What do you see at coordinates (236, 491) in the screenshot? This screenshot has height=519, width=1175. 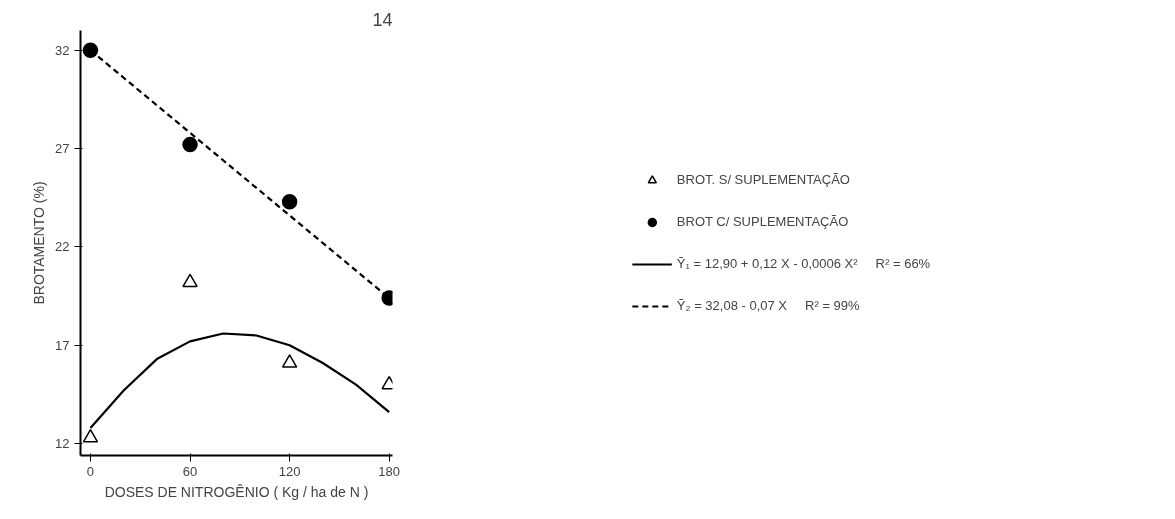 I see `x-axis-title: DOSES DE NITROGÊNIO ( Kg / ha de N )` at bounding box center [236, 491].